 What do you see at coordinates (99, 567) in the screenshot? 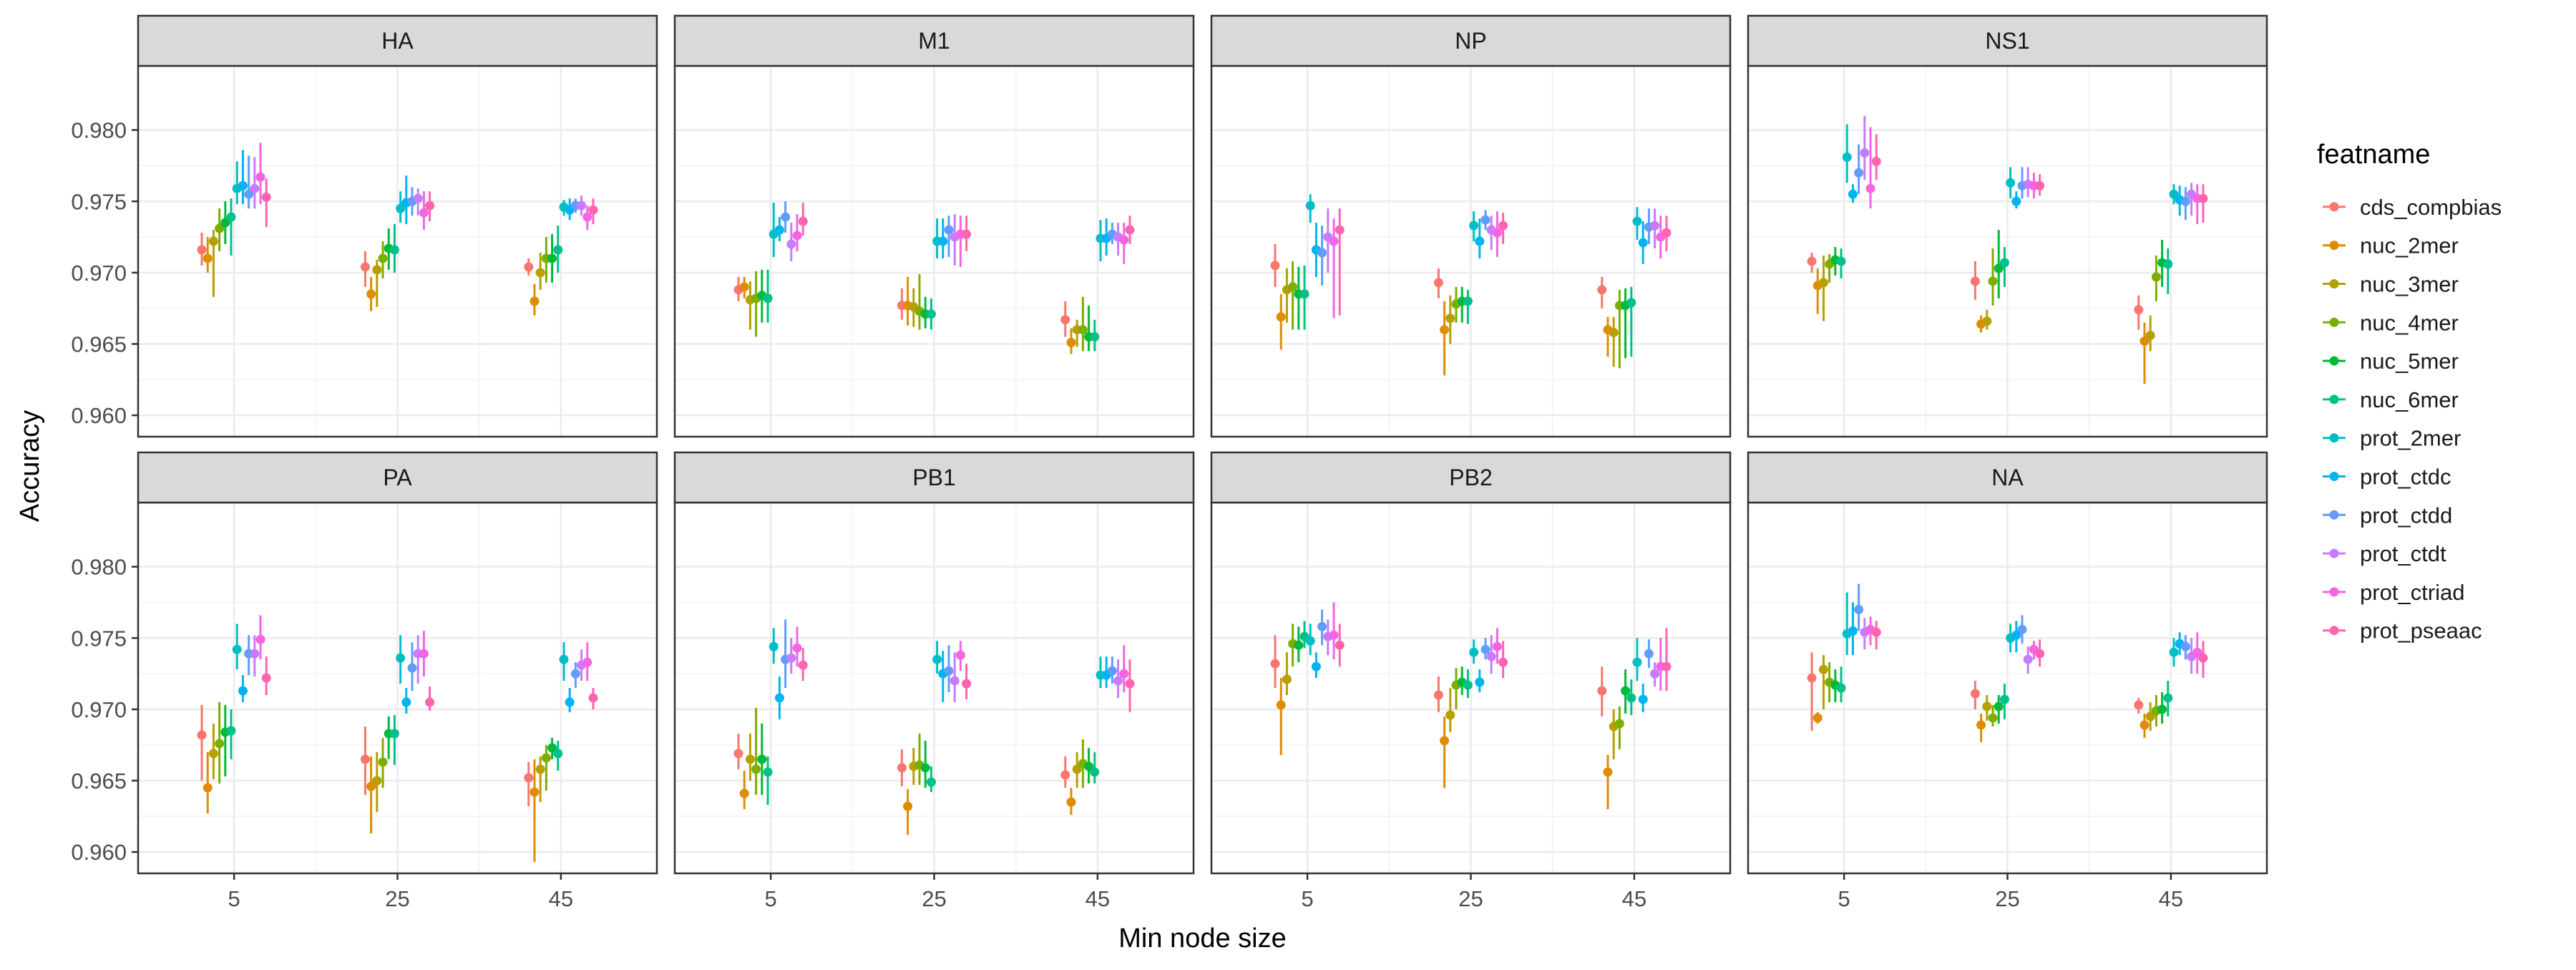
I see `y-tick-label: 0.980` at bounding box center [99, 567].